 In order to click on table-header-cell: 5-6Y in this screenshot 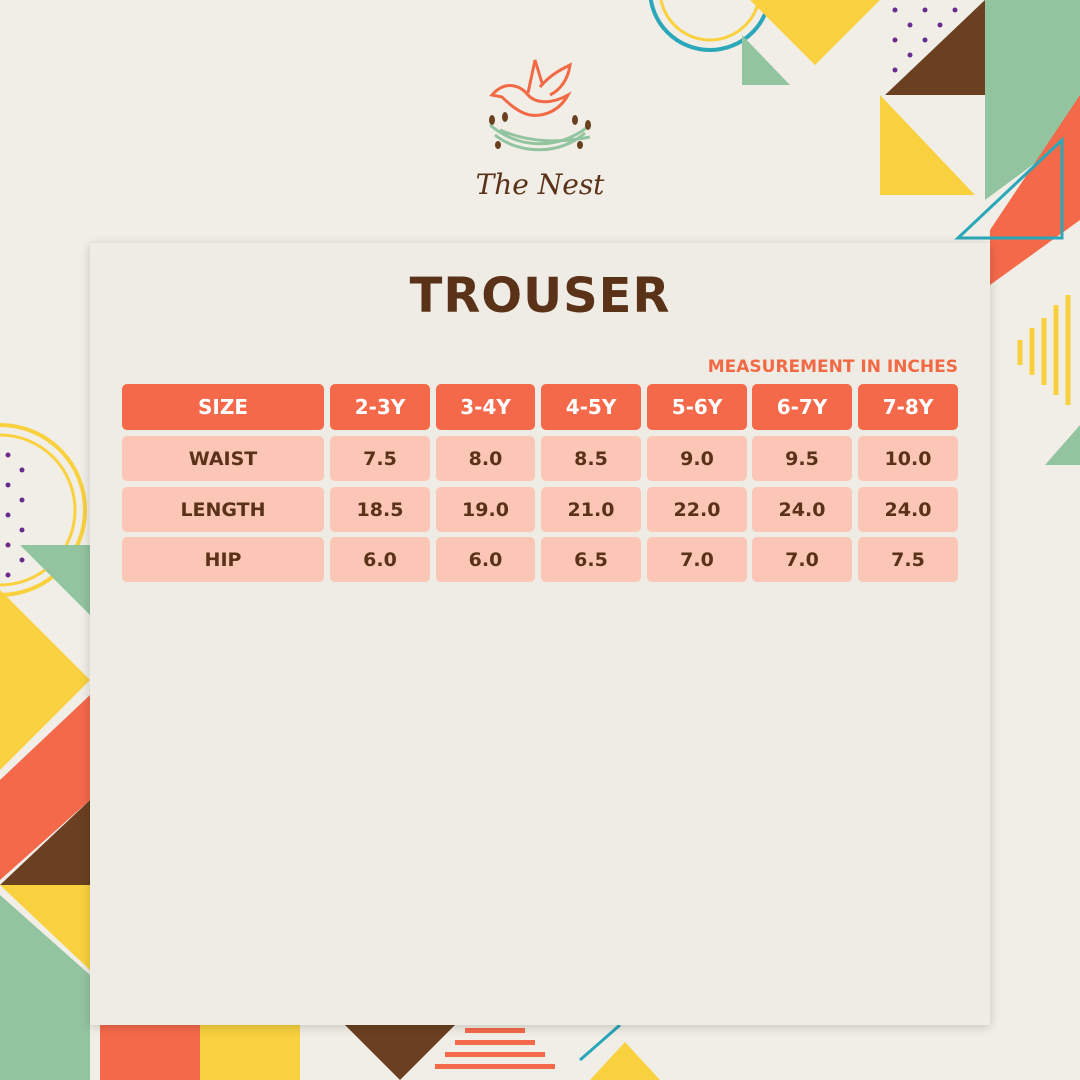, I will do `click(697, 407)`.